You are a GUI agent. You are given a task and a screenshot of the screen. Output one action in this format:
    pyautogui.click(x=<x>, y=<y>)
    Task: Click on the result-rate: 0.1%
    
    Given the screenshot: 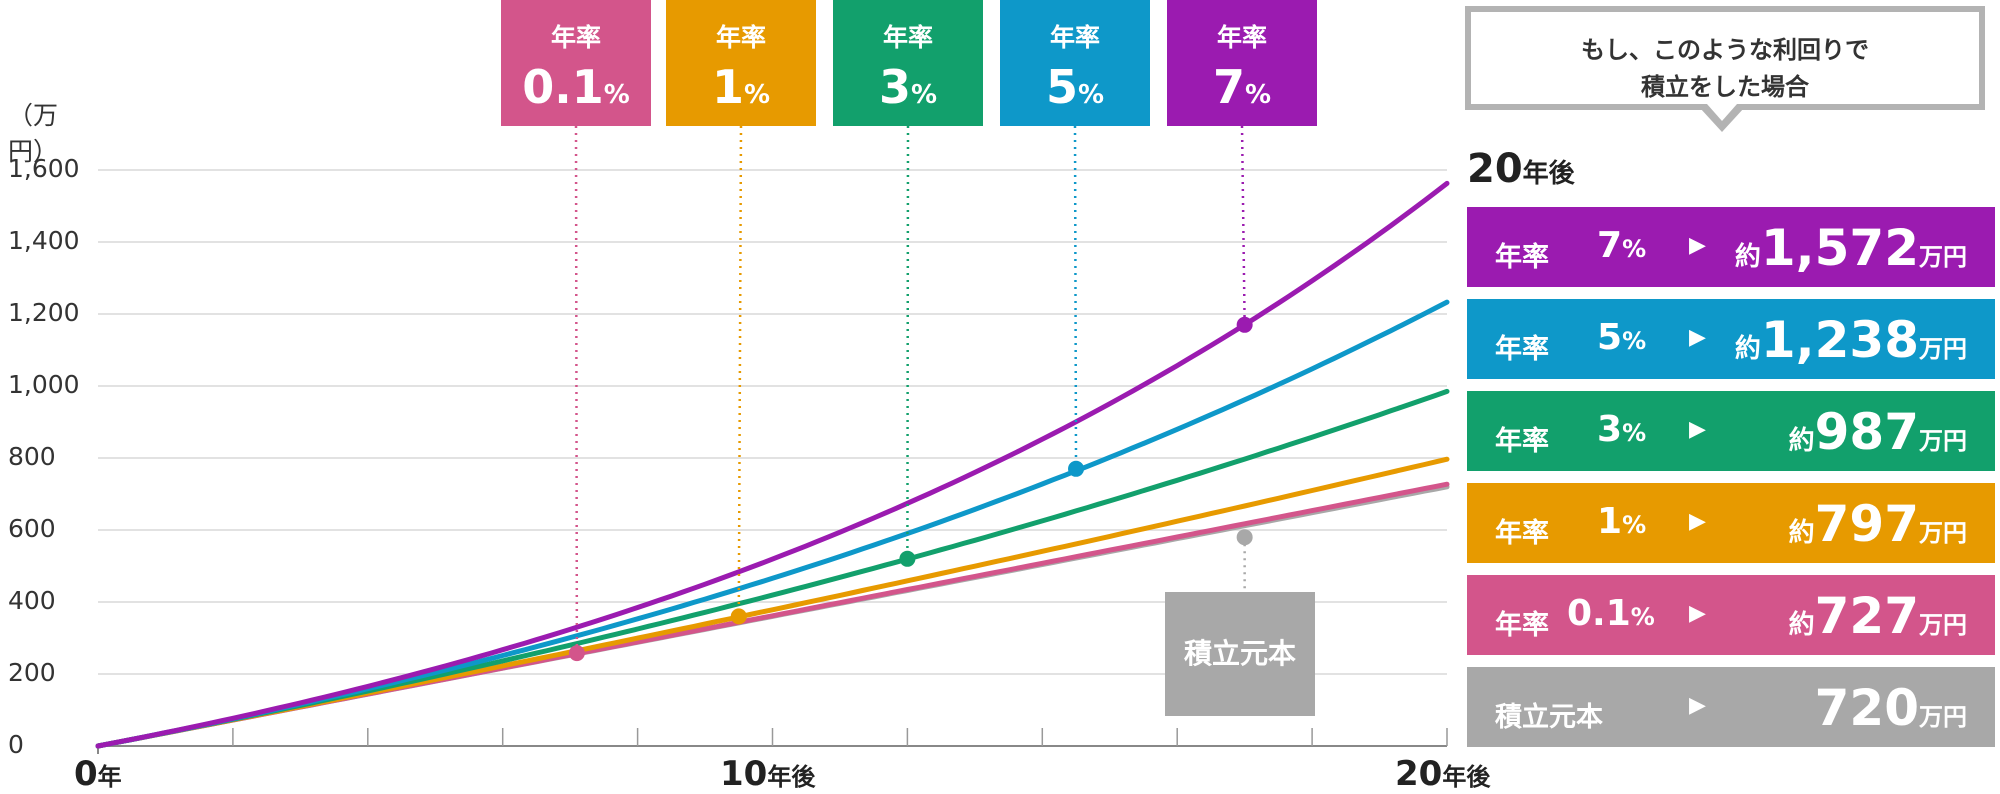 What is the action you would take?
    pyautogui.click(x=1611, y=613)
    